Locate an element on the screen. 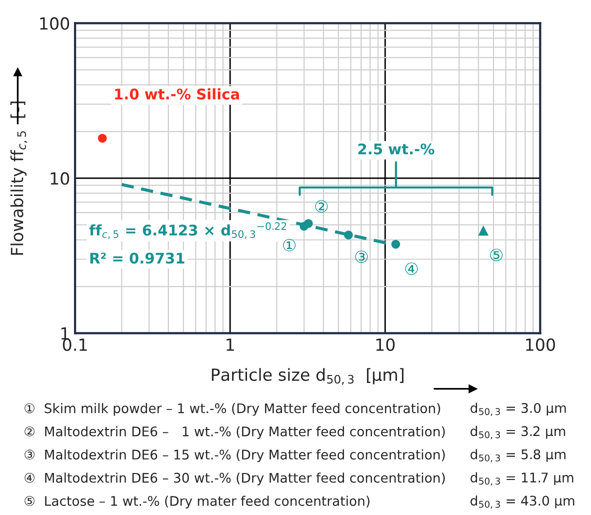 The image size is (591, 515). text: d$_{50,3}$ = 11.7 µm is located at coordinates (522, 479).